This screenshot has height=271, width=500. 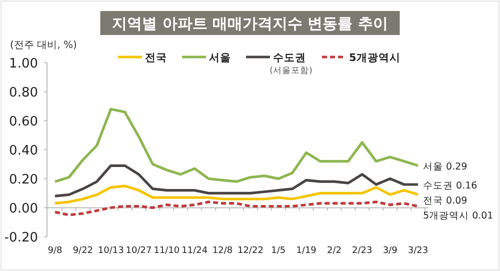 I want to click on legend-label: 수도권 (서울포함), so click(x=291, y=64).